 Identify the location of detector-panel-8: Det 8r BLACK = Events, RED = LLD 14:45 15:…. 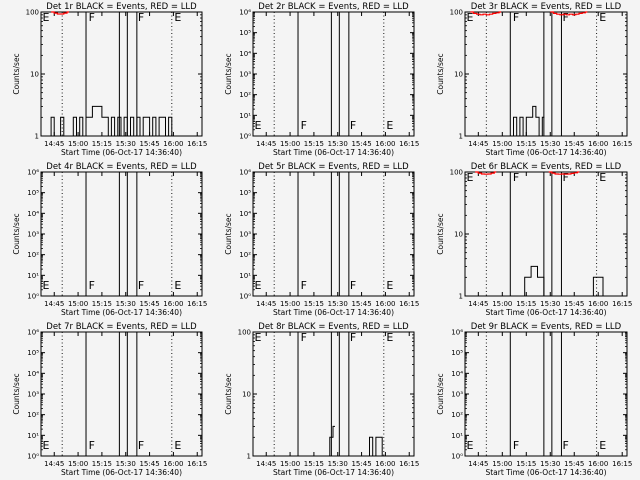
(321, 399).